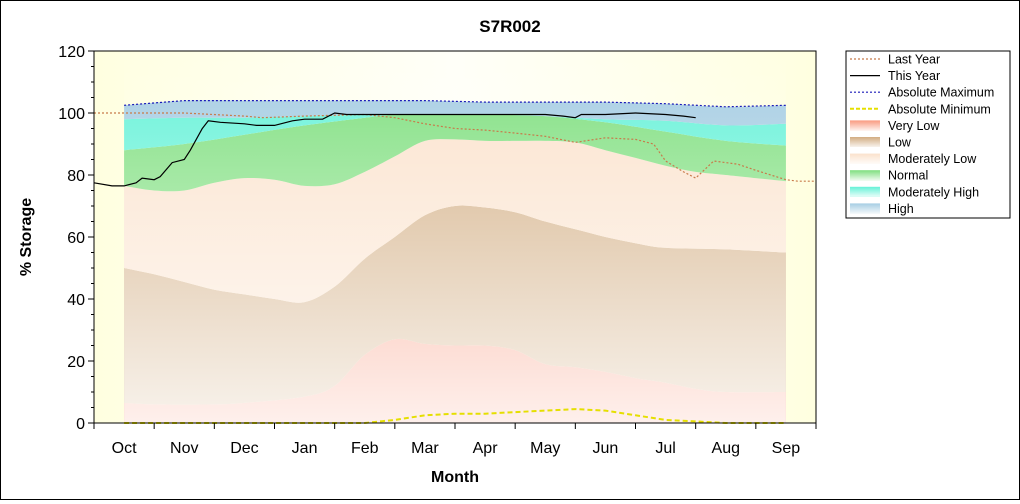 The width and height of the screenshot is (1020, 504). I want to click on x-tick-label-dec: Dec, so click(244, 448).